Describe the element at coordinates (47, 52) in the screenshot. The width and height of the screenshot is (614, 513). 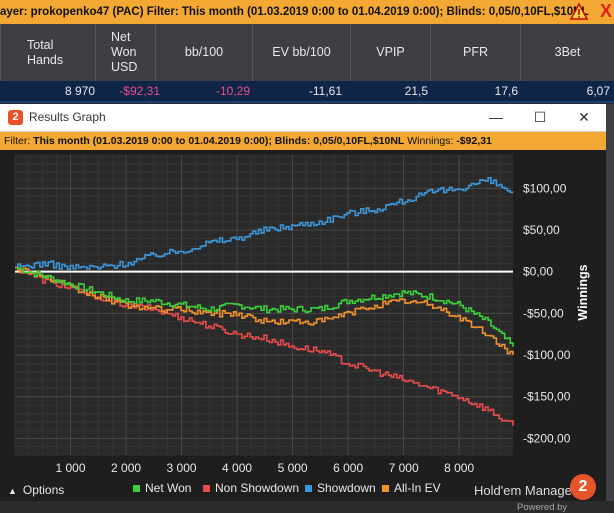
I see `col-total-hands: Total Hands` at that location.